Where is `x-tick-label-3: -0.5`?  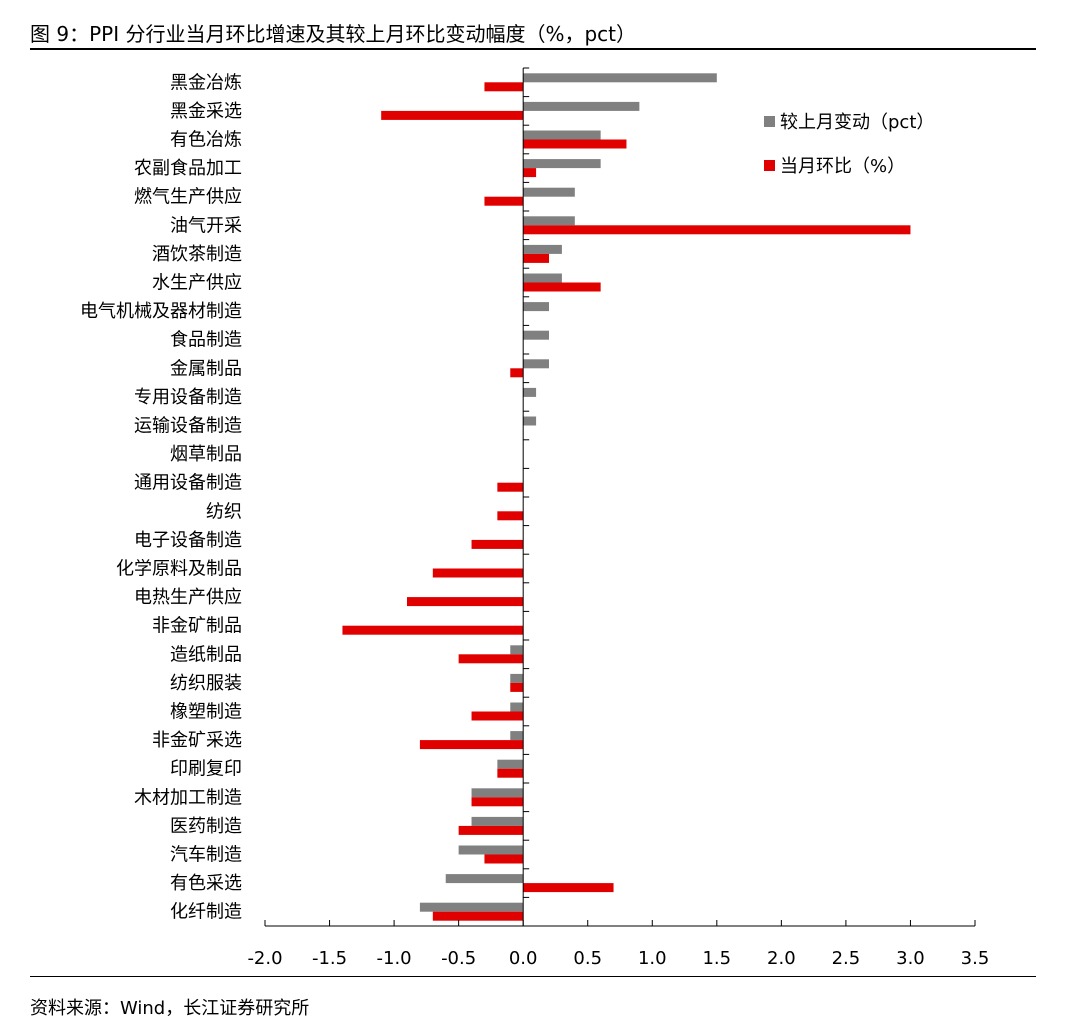
x-tick-label-3: -0.5 is located at coordinates (458, 958).